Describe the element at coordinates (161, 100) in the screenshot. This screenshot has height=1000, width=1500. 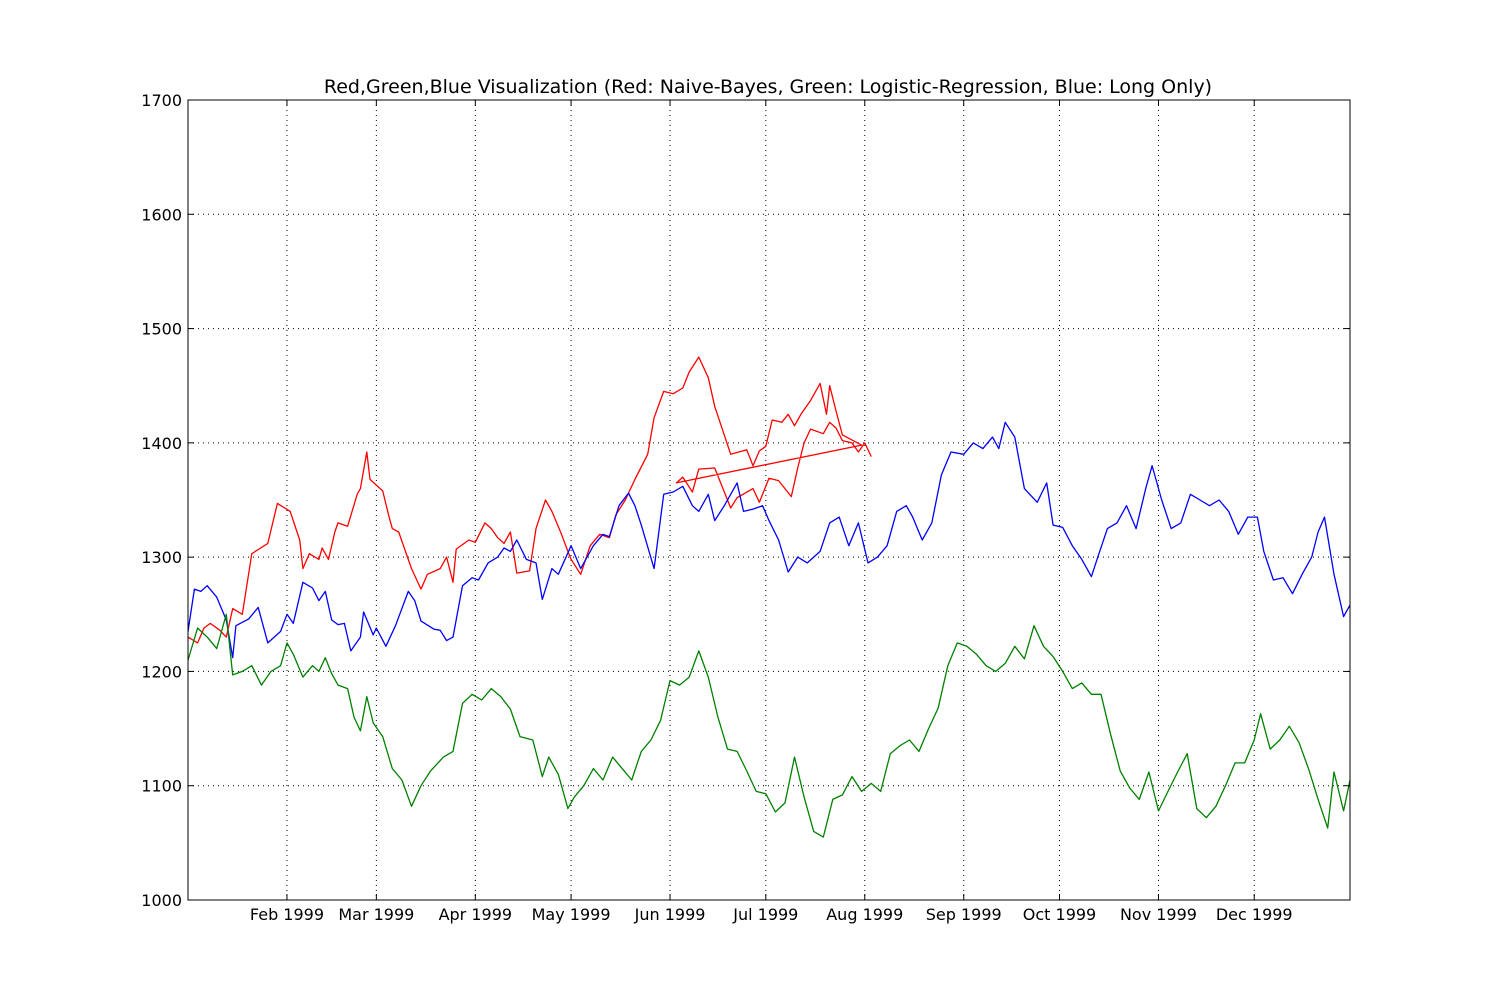
I see `y-tick-label: 1700` at that location.